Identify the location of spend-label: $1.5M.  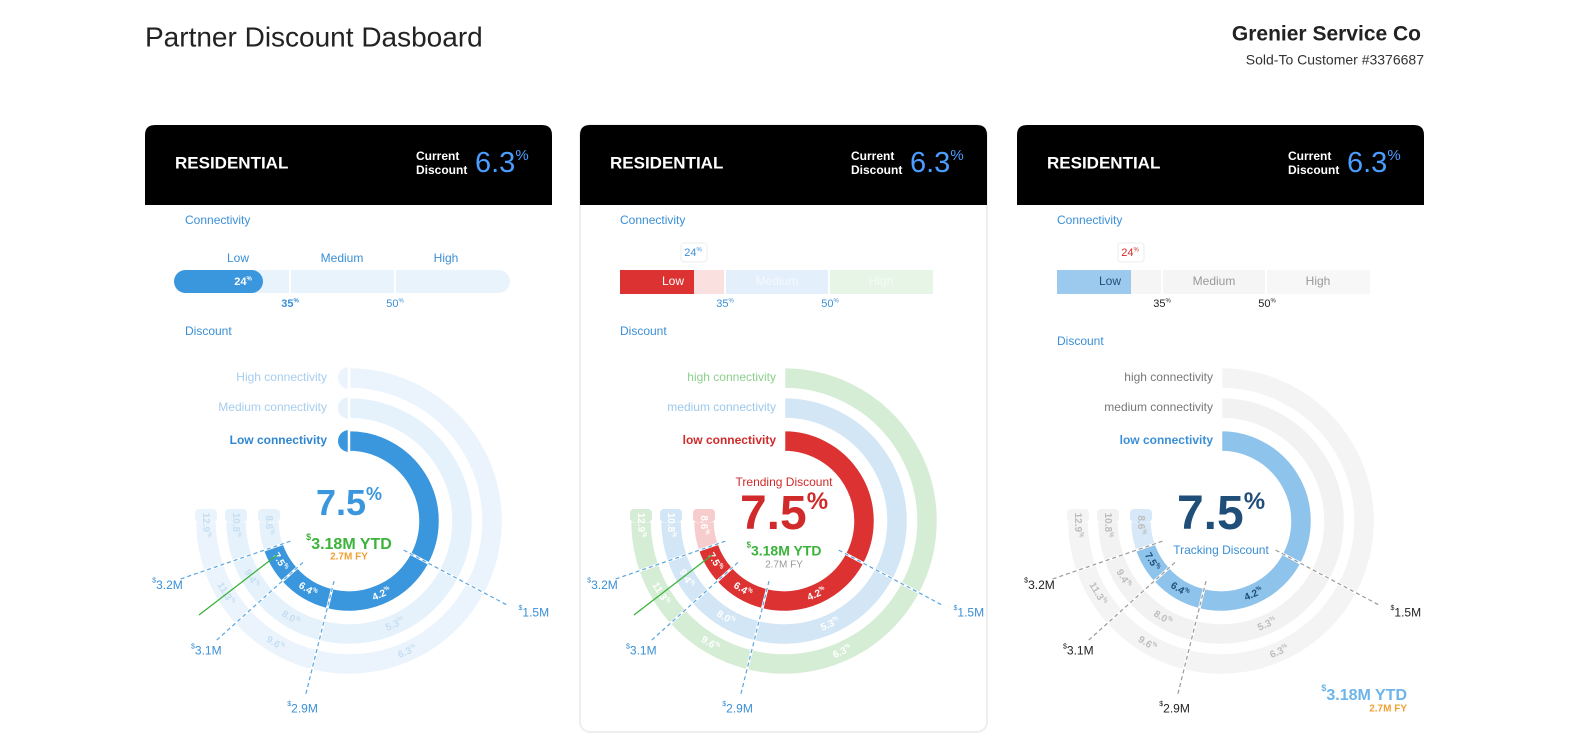
(1406, 612).